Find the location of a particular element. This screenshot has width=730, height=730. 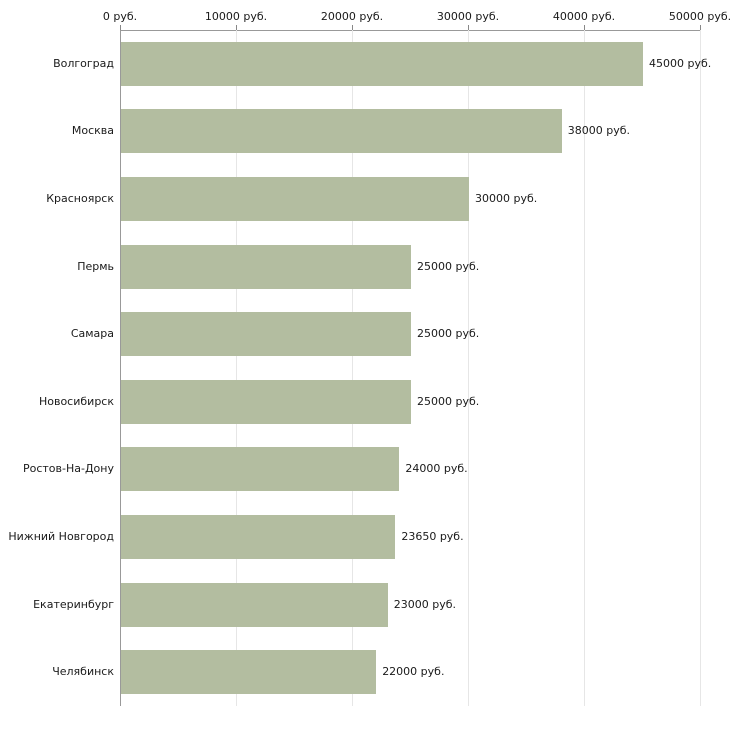

category-label: Пермь is located at coordinates (95, 266).